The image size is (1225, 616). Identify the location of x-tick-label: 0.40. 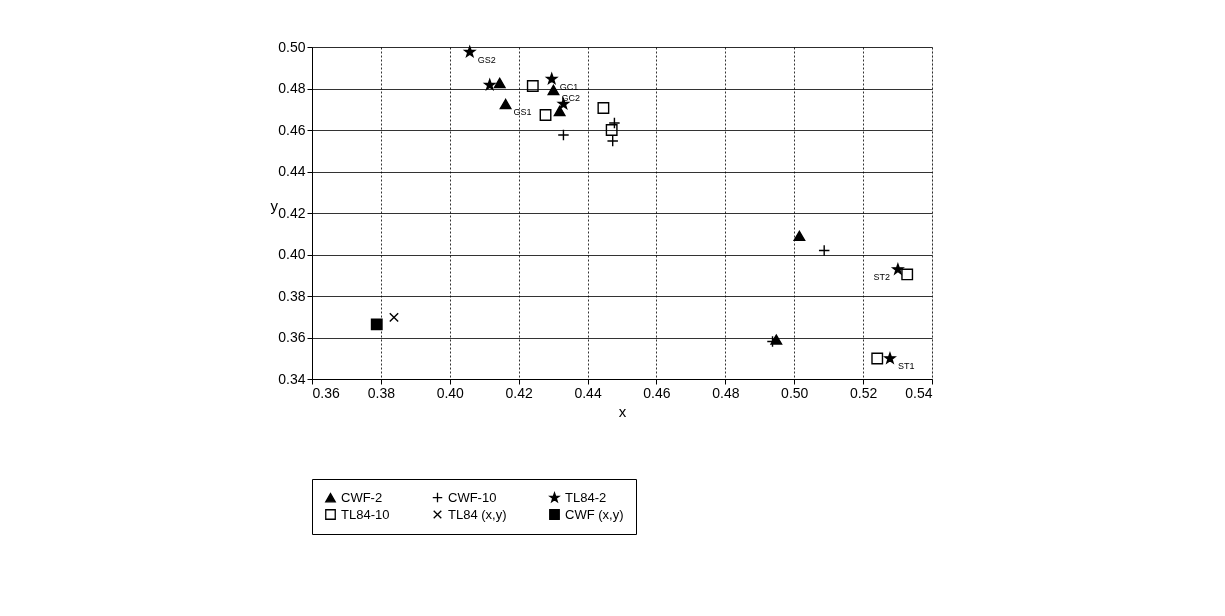
(450, 392).